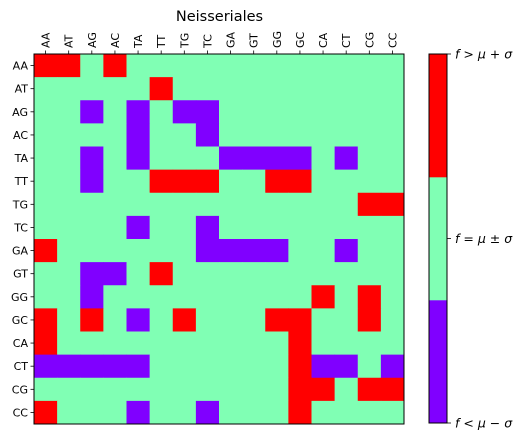  What do you see at coordinates (22, 89) in the screenshot?
I see `y-tick-label: AT` at bounding box center [22, 89].